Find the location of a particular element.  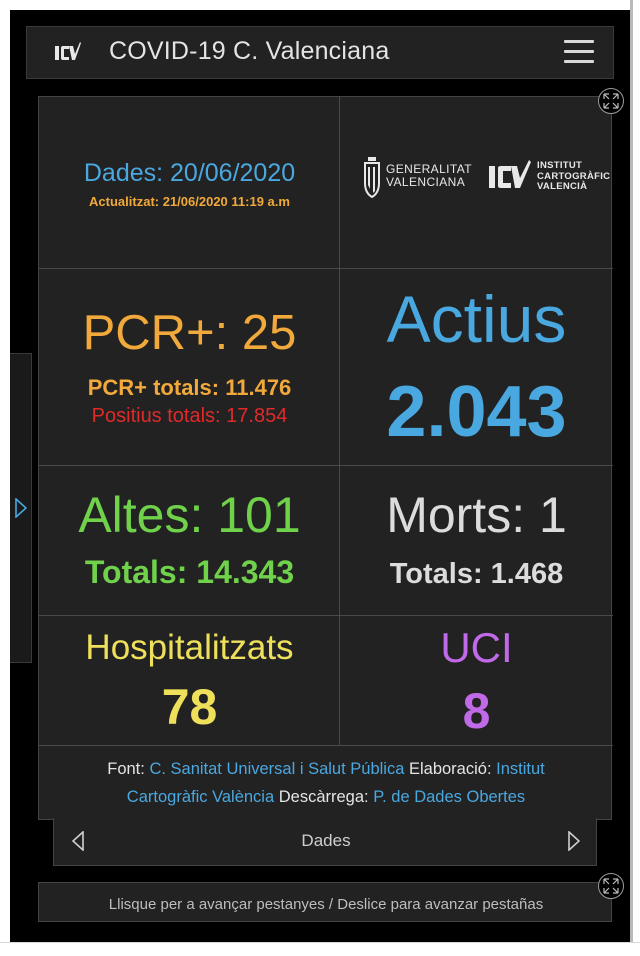

pager-label: Dades is located at coordinates (326, 840).